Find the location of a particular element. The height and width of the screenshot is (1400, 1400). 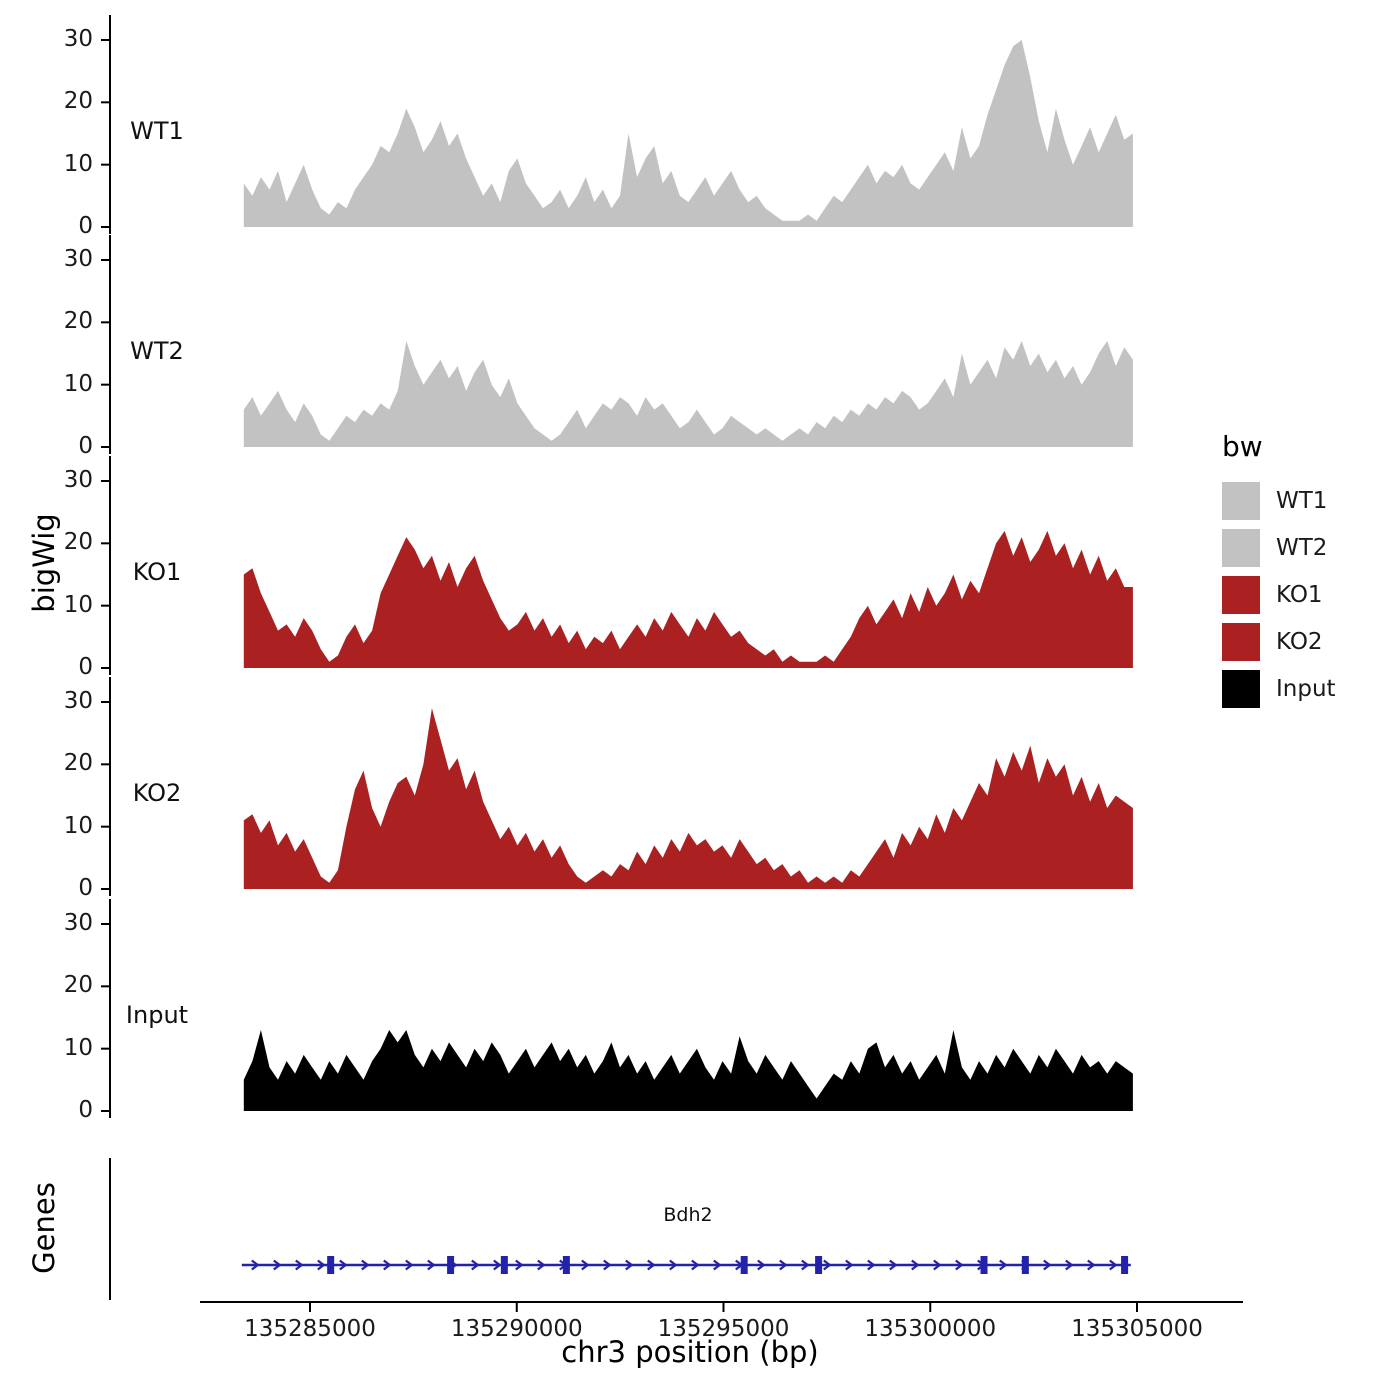

legend-title: bw is located at coordinates (1242, 446).